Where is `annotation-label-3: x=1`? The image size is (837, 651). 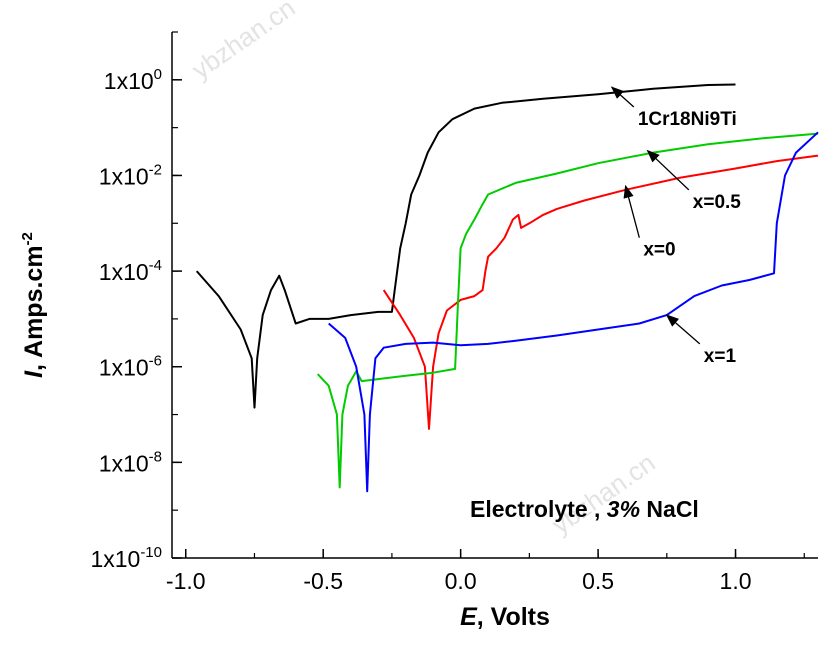
annotation-label-3: x=1 is located at coordinates (720, 356).